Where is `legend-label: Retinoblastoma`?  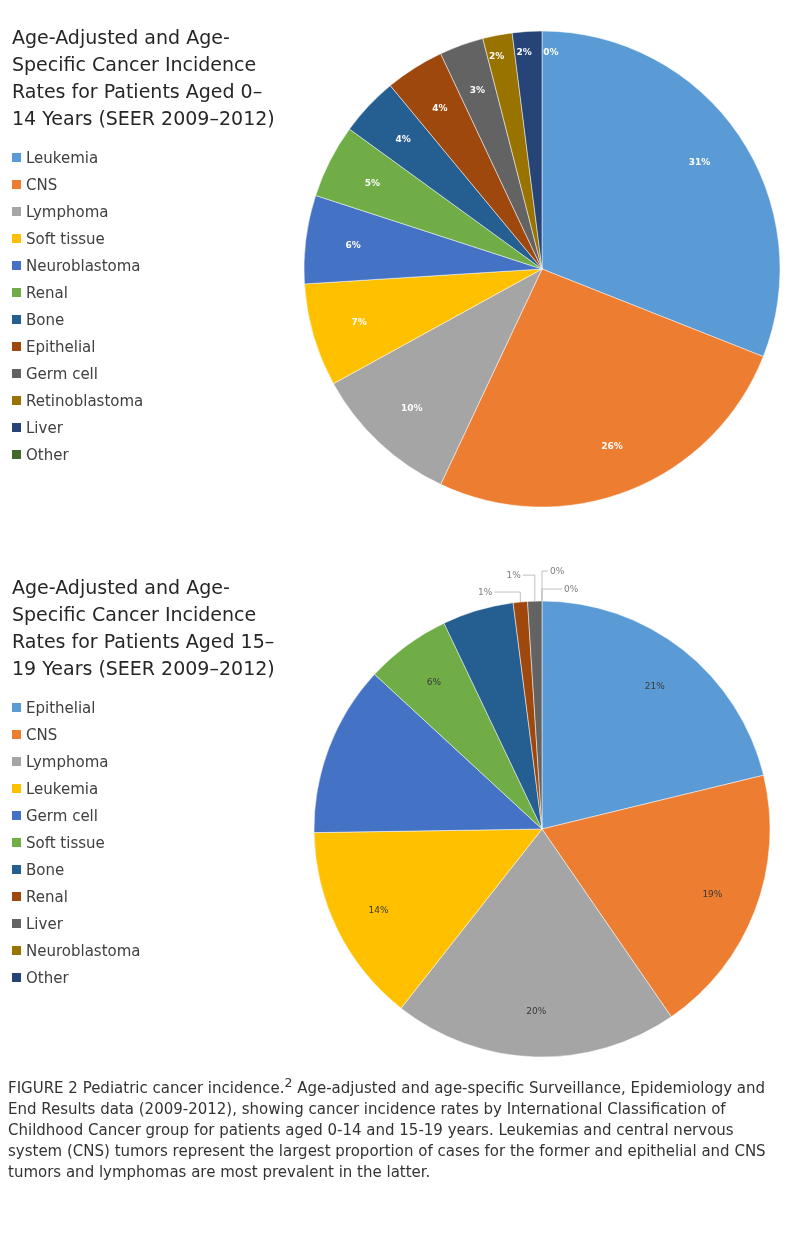
legend-label: Retinoblastoma is located at coordinates (85, 400).